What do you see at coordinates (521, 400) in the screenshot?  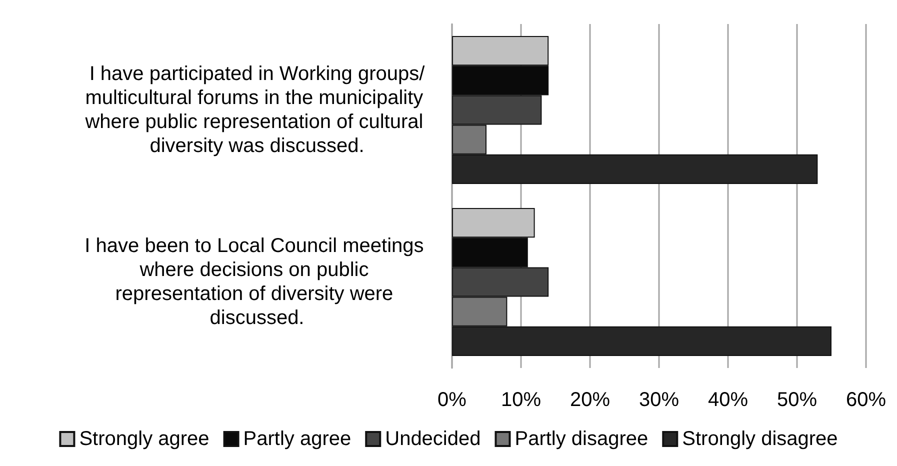 I see `x-tick-label: 10%` at bounding box center [521, 400].